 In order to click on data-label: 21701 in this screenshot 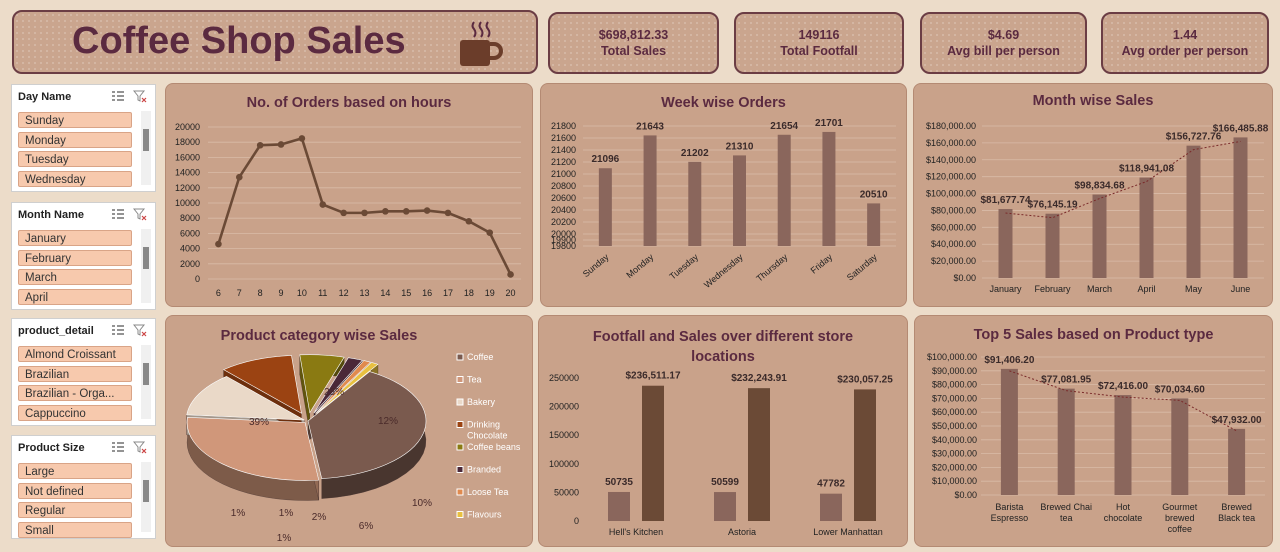, I will do `click(829, 123)`.